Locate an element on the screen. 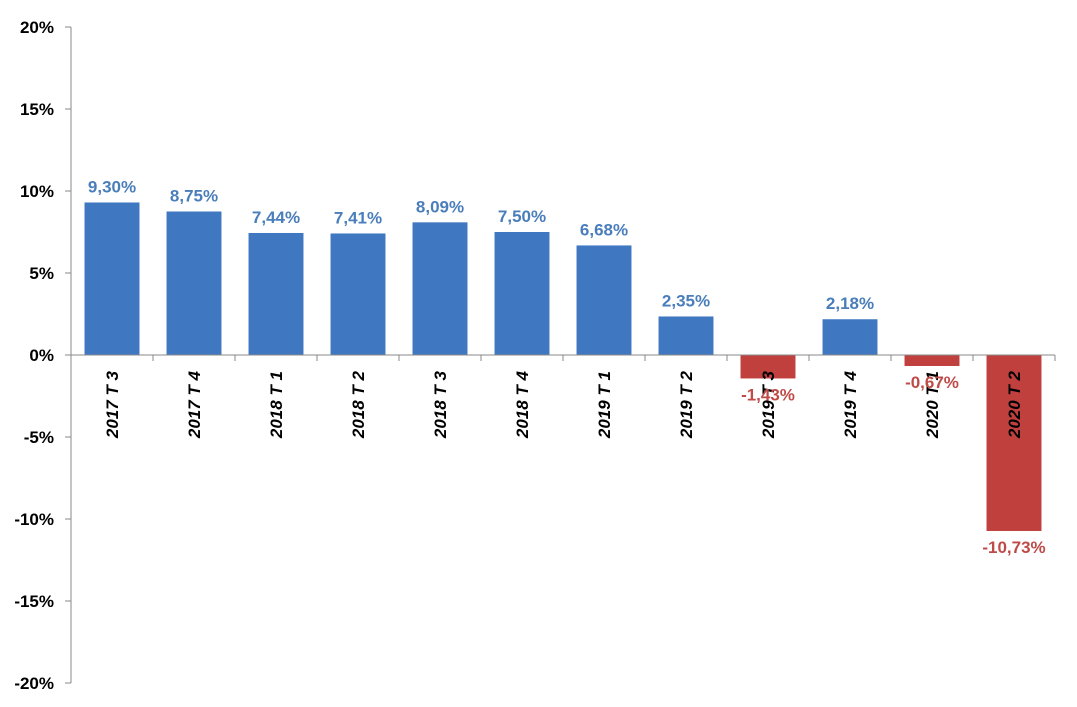 The image size is (1077, 707). category-label: 2019 T 3 is located at coordinates (768, 404).